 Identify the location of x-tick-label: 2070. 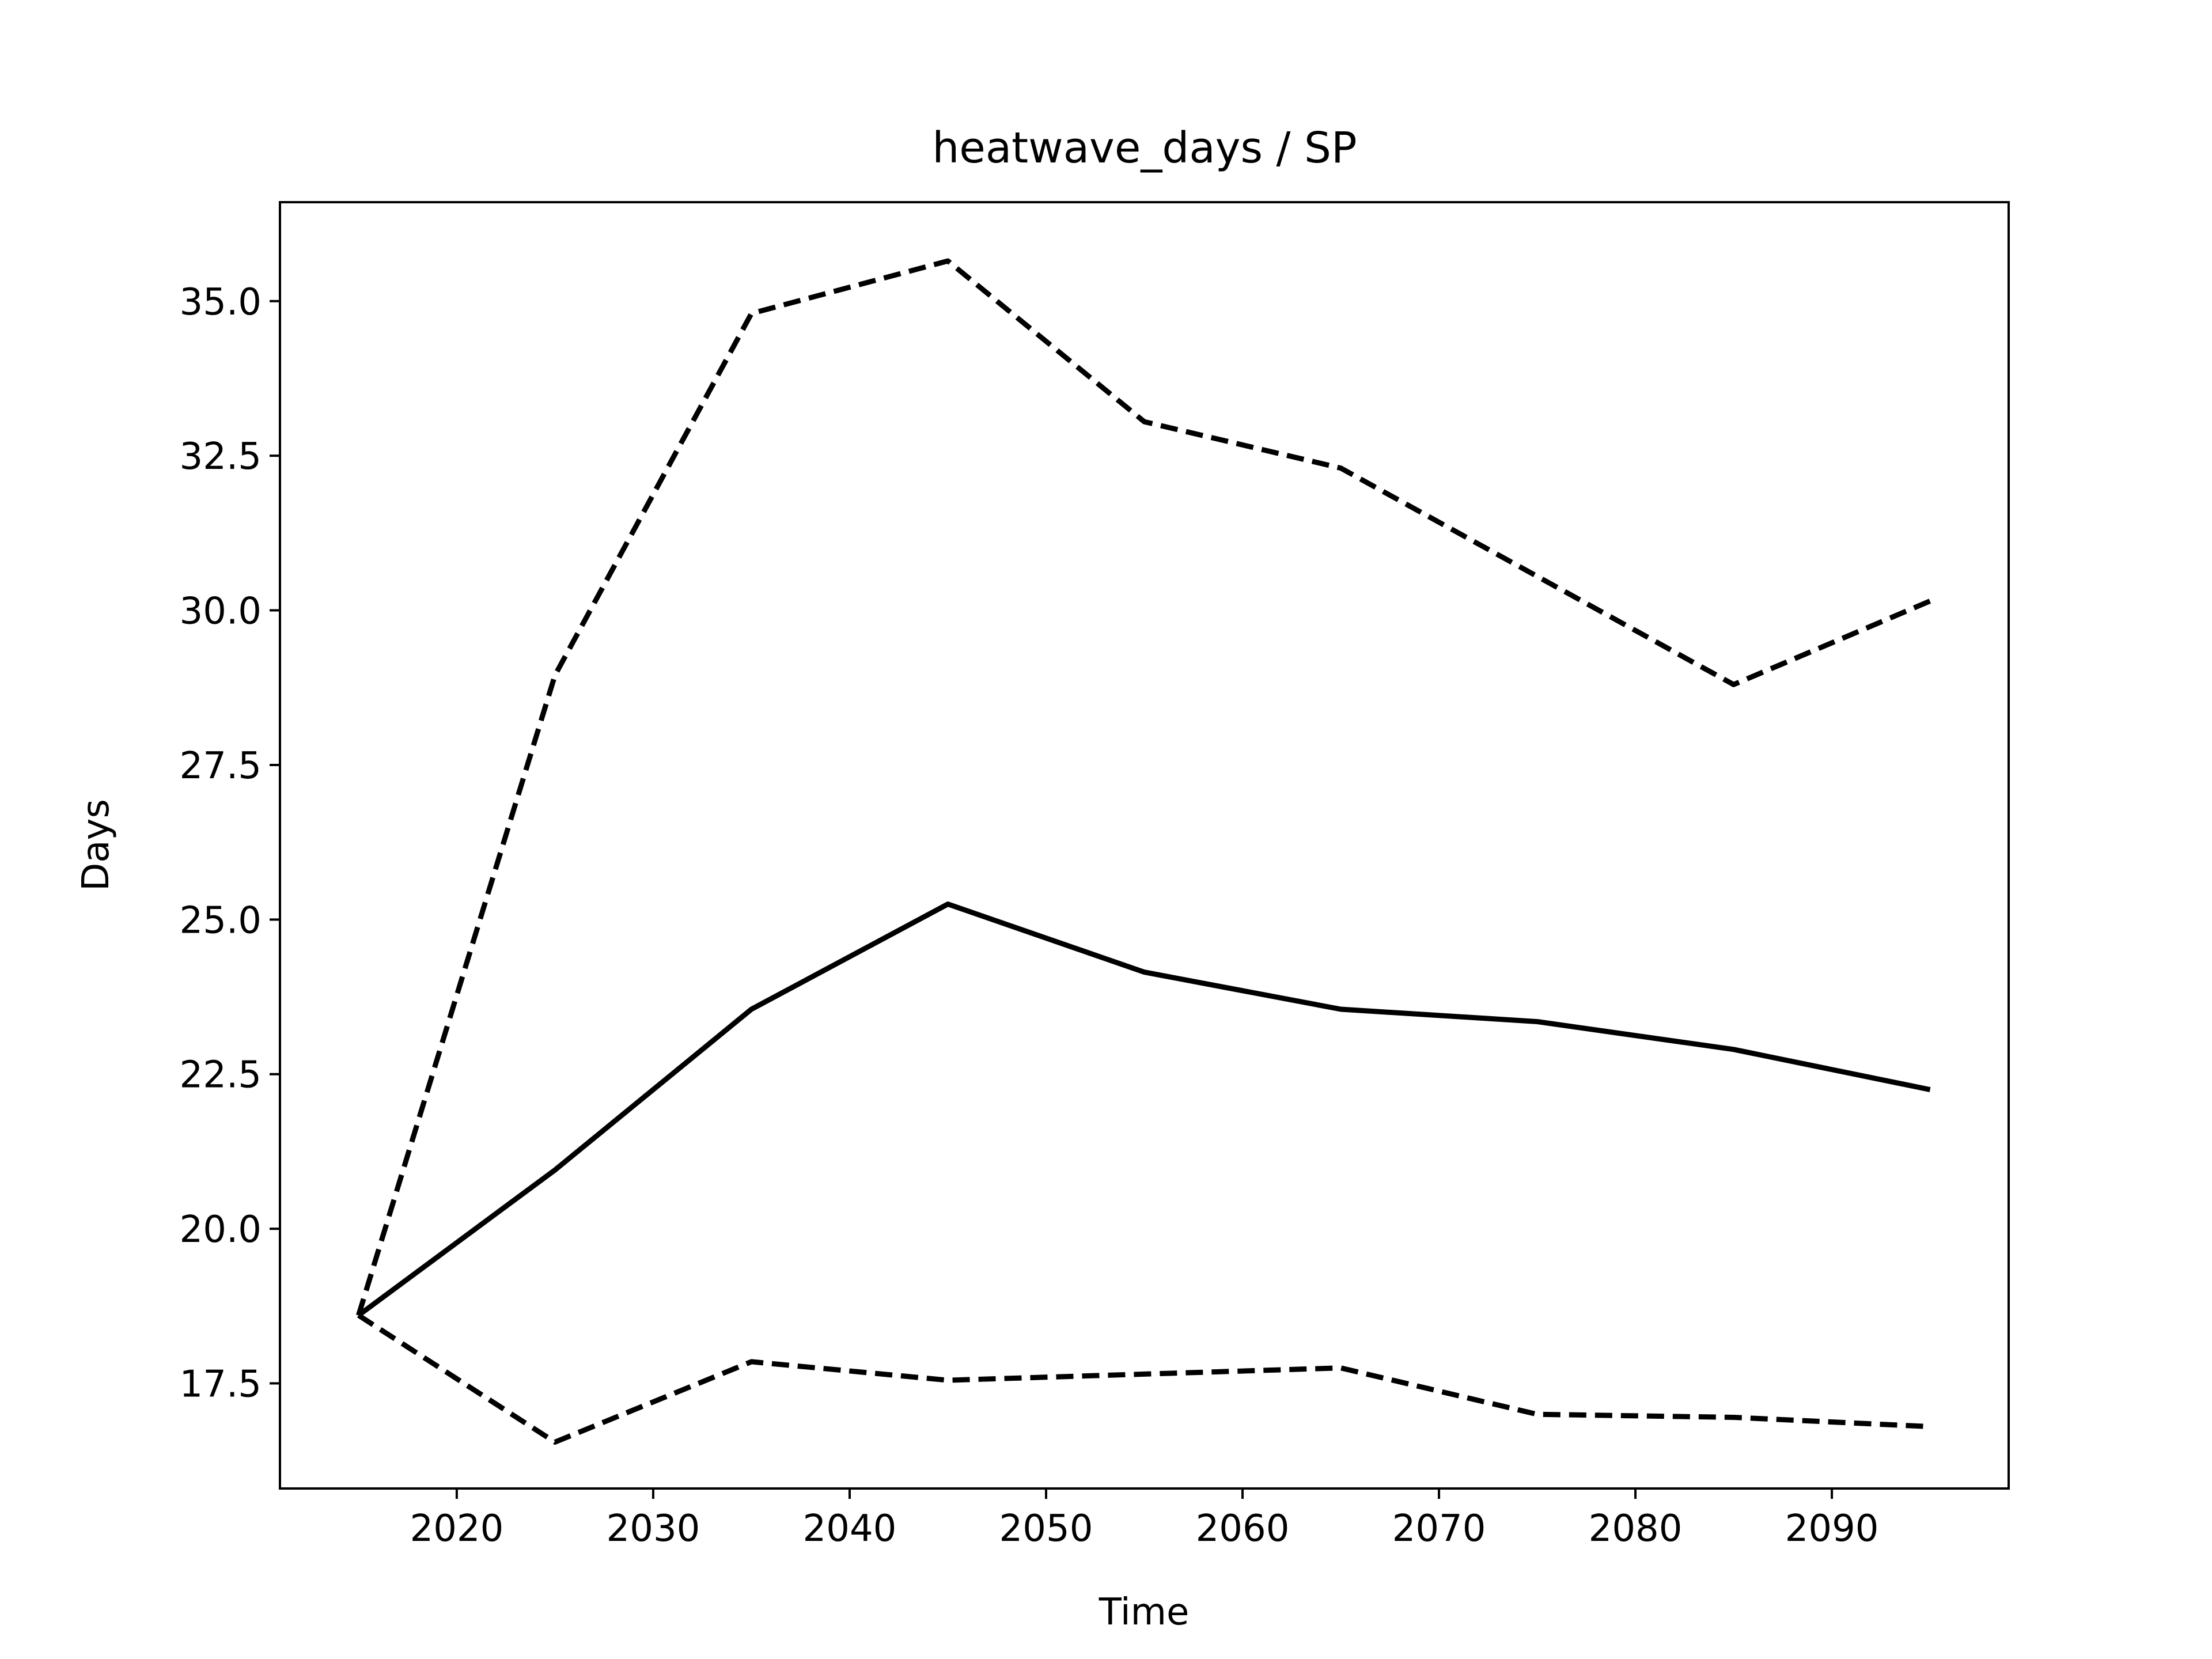
(1439, 1529).